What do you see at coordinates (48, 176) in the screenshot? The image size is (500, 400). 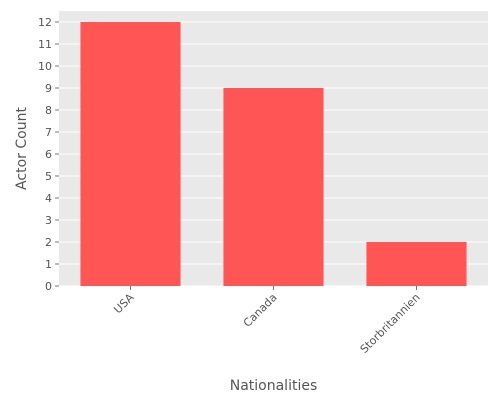 I see `y-tick-label: 5` at bounding box center [48, 176].